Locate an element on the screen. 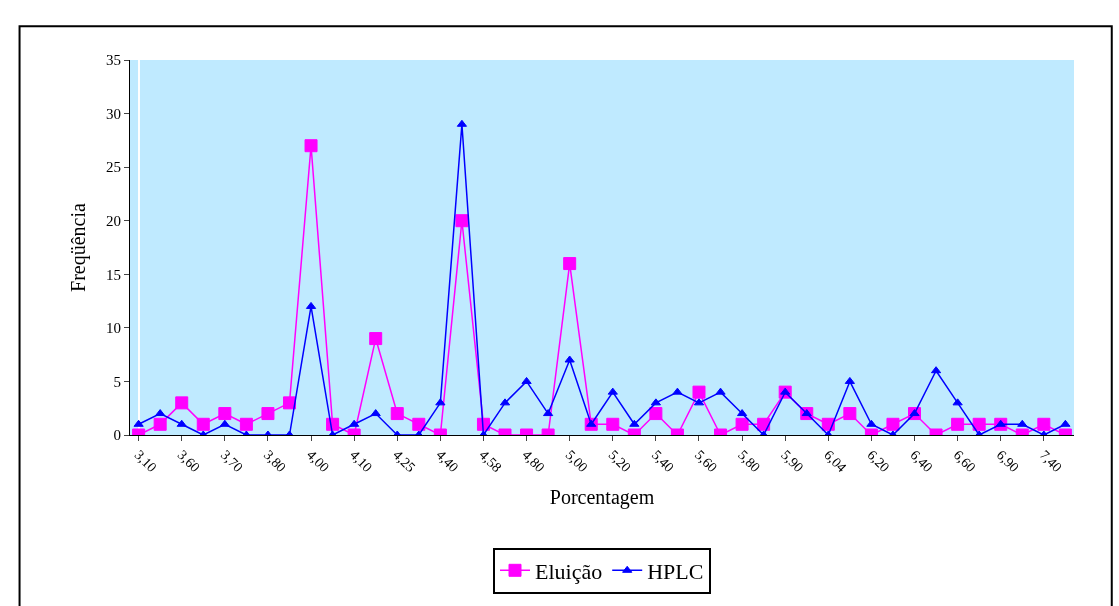 The image size is (1119, 606). x-tick-label: 4,58 is located at coordinates (490, 461).